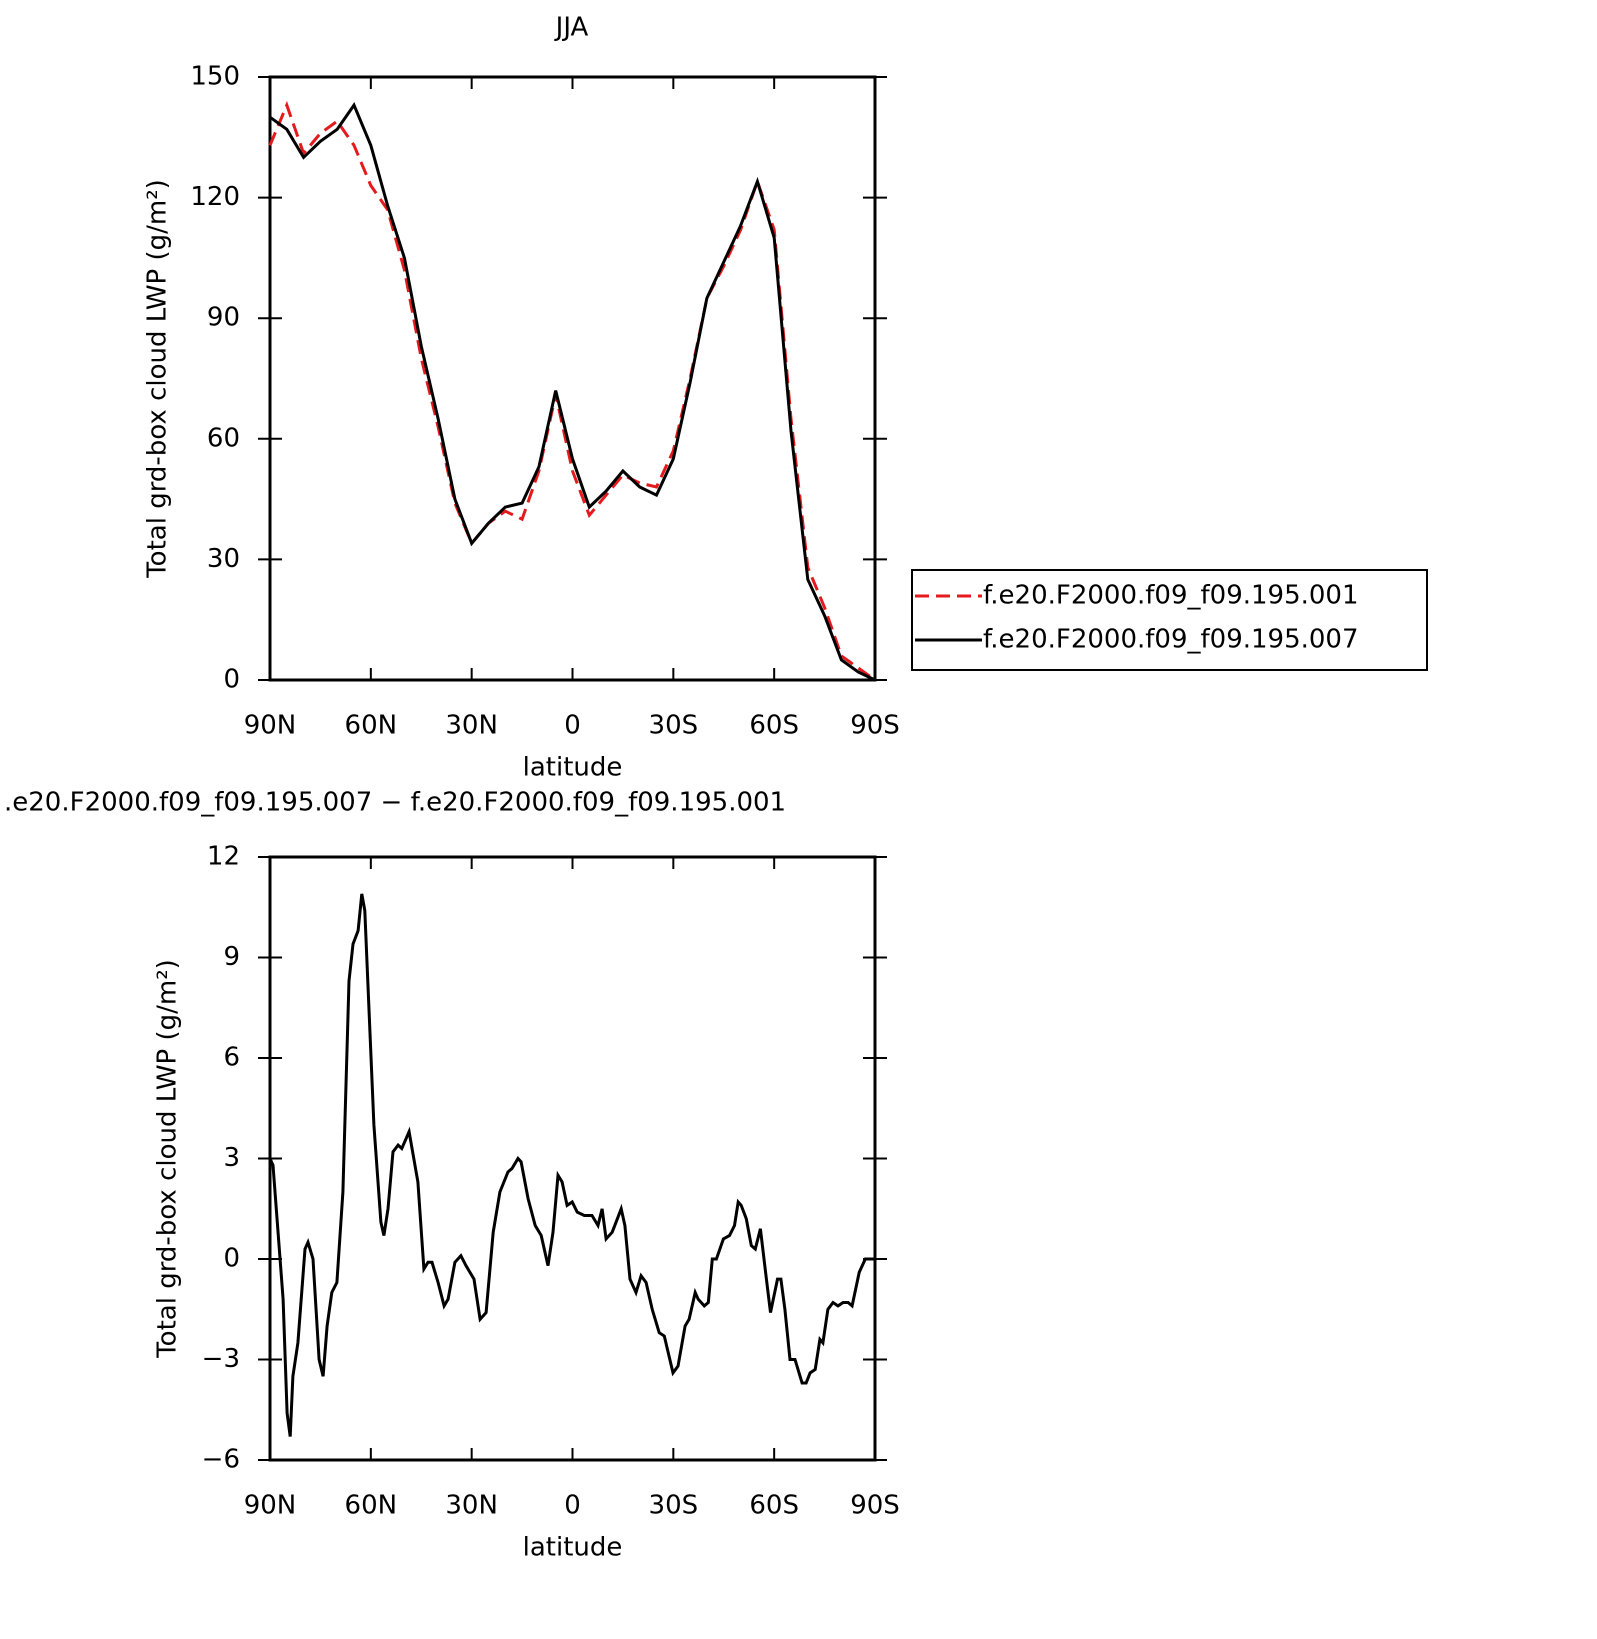 This screenshot has height=1639, width=1597. What do you see at coordinates (1171, 596) in the screenshot?
I see `legend-label: f.e20.F2000.f09_f09.195.001` at bounding box center [1171, 596].